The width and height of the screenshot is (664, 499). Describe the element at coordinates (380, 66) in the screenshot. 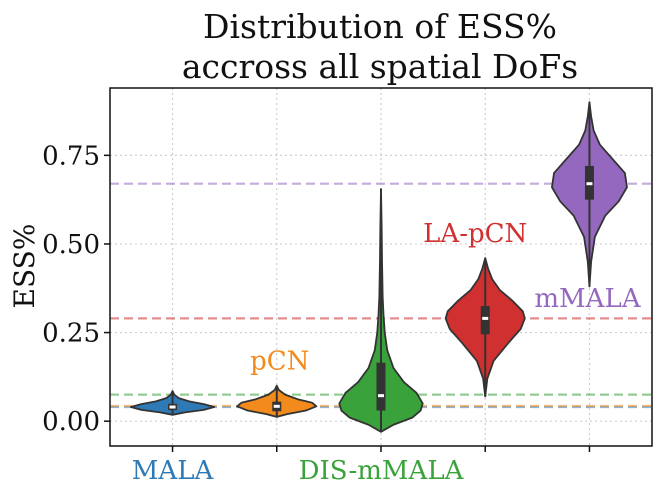

I see `chart-title-line-2: accross all spatial DoFs` at that location.